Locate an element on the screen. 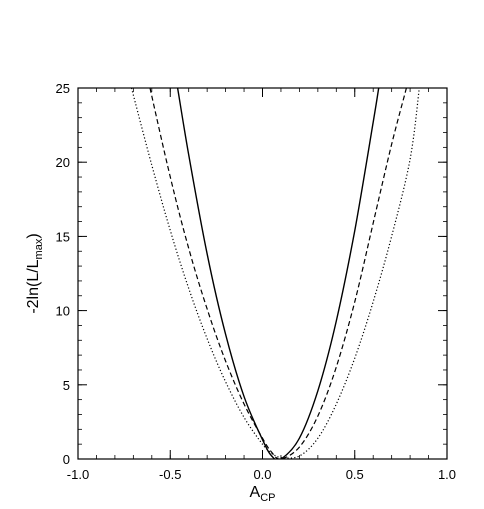 This screenshot has width=484, height=509. x-axis-label: ACP is located at coordinates (263, 494).